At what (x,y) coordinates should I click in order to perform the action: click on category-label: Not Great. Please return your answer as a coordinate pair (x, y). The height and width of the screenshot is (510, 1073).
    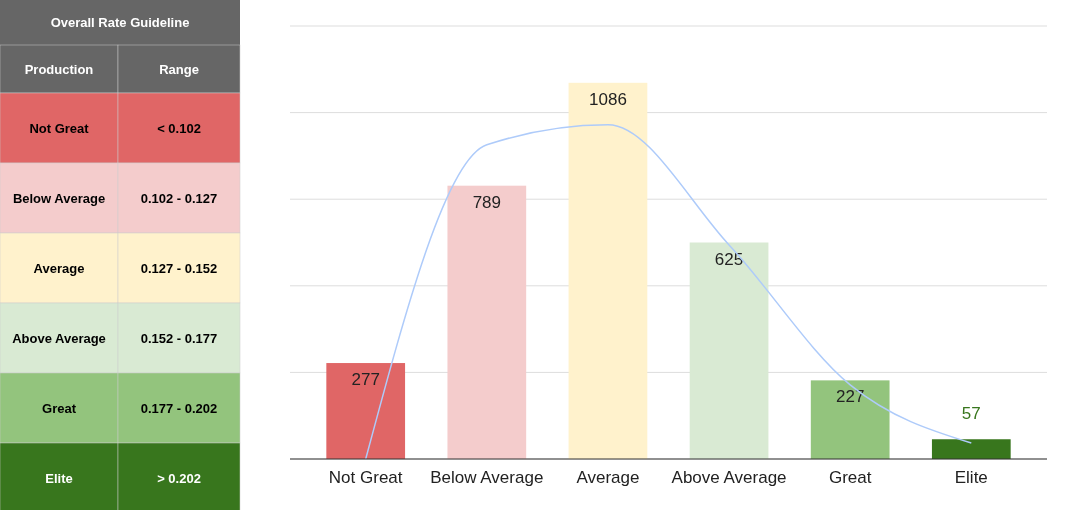
    Looking at the image, I should click on (59, 128).